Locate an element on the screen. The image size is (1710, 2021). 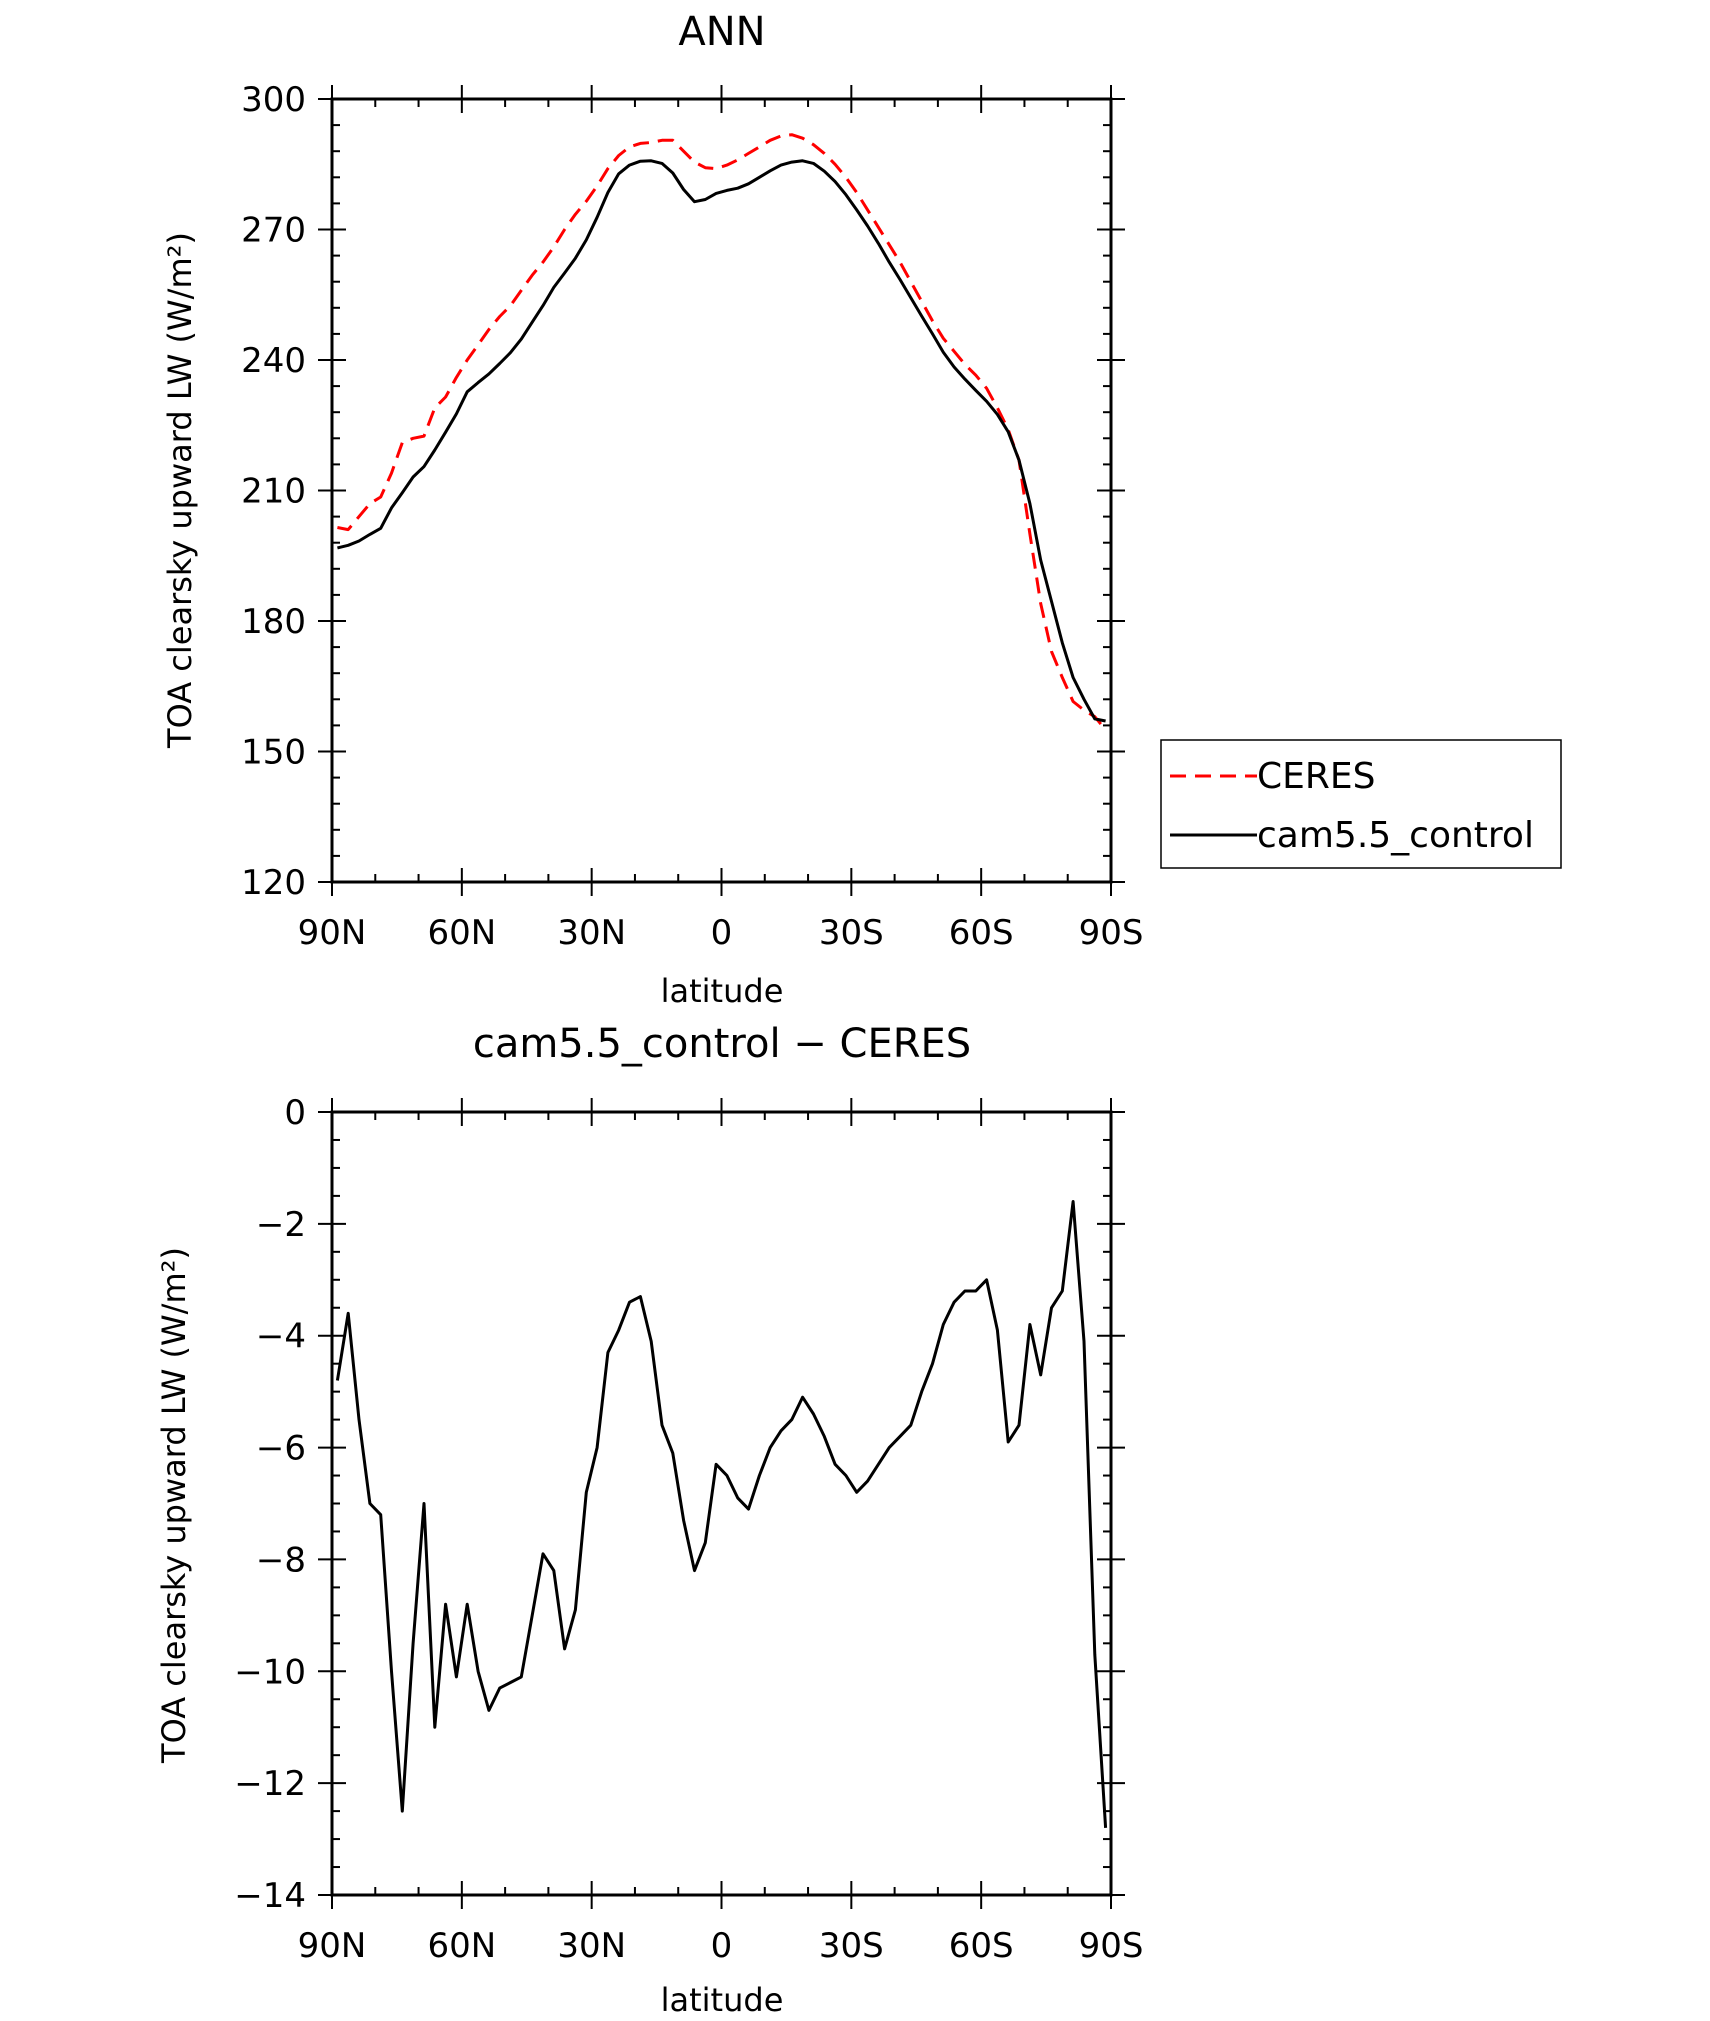
top-x-tick-label: 30N is located at coordinates (591, 933).